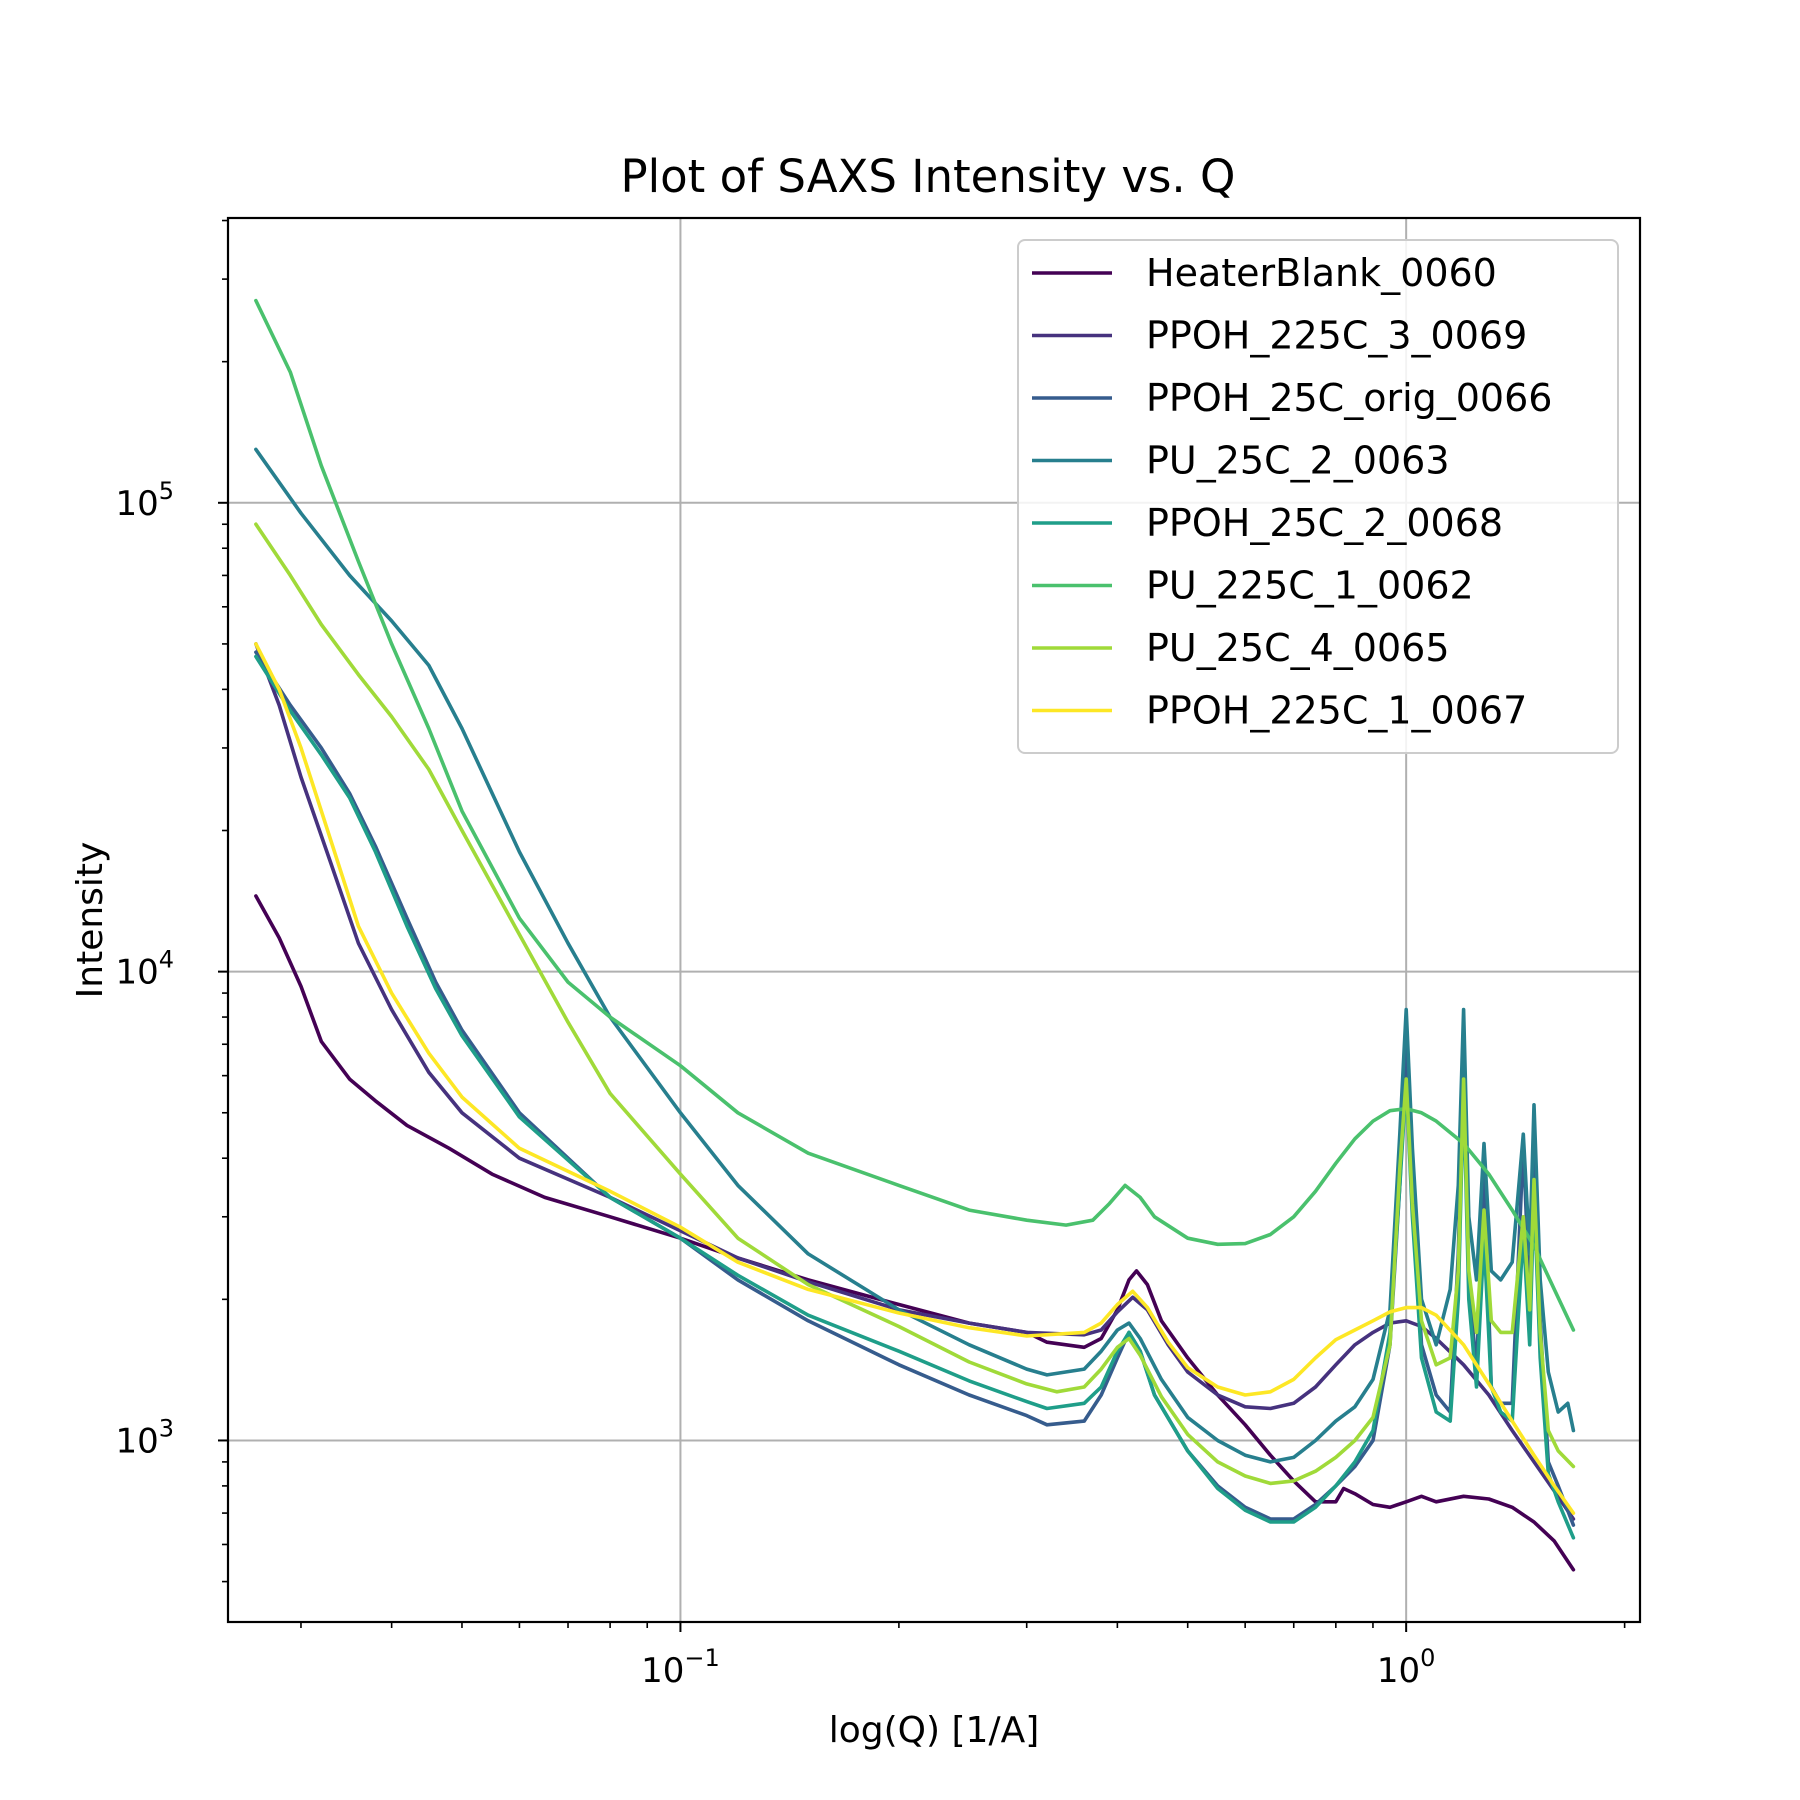 The width and height of the screenshot is (1800, 1800). Describe the element at coordinates (144, 500) in the screenshot. I see `y-tick-label: 10⁵` at that location.